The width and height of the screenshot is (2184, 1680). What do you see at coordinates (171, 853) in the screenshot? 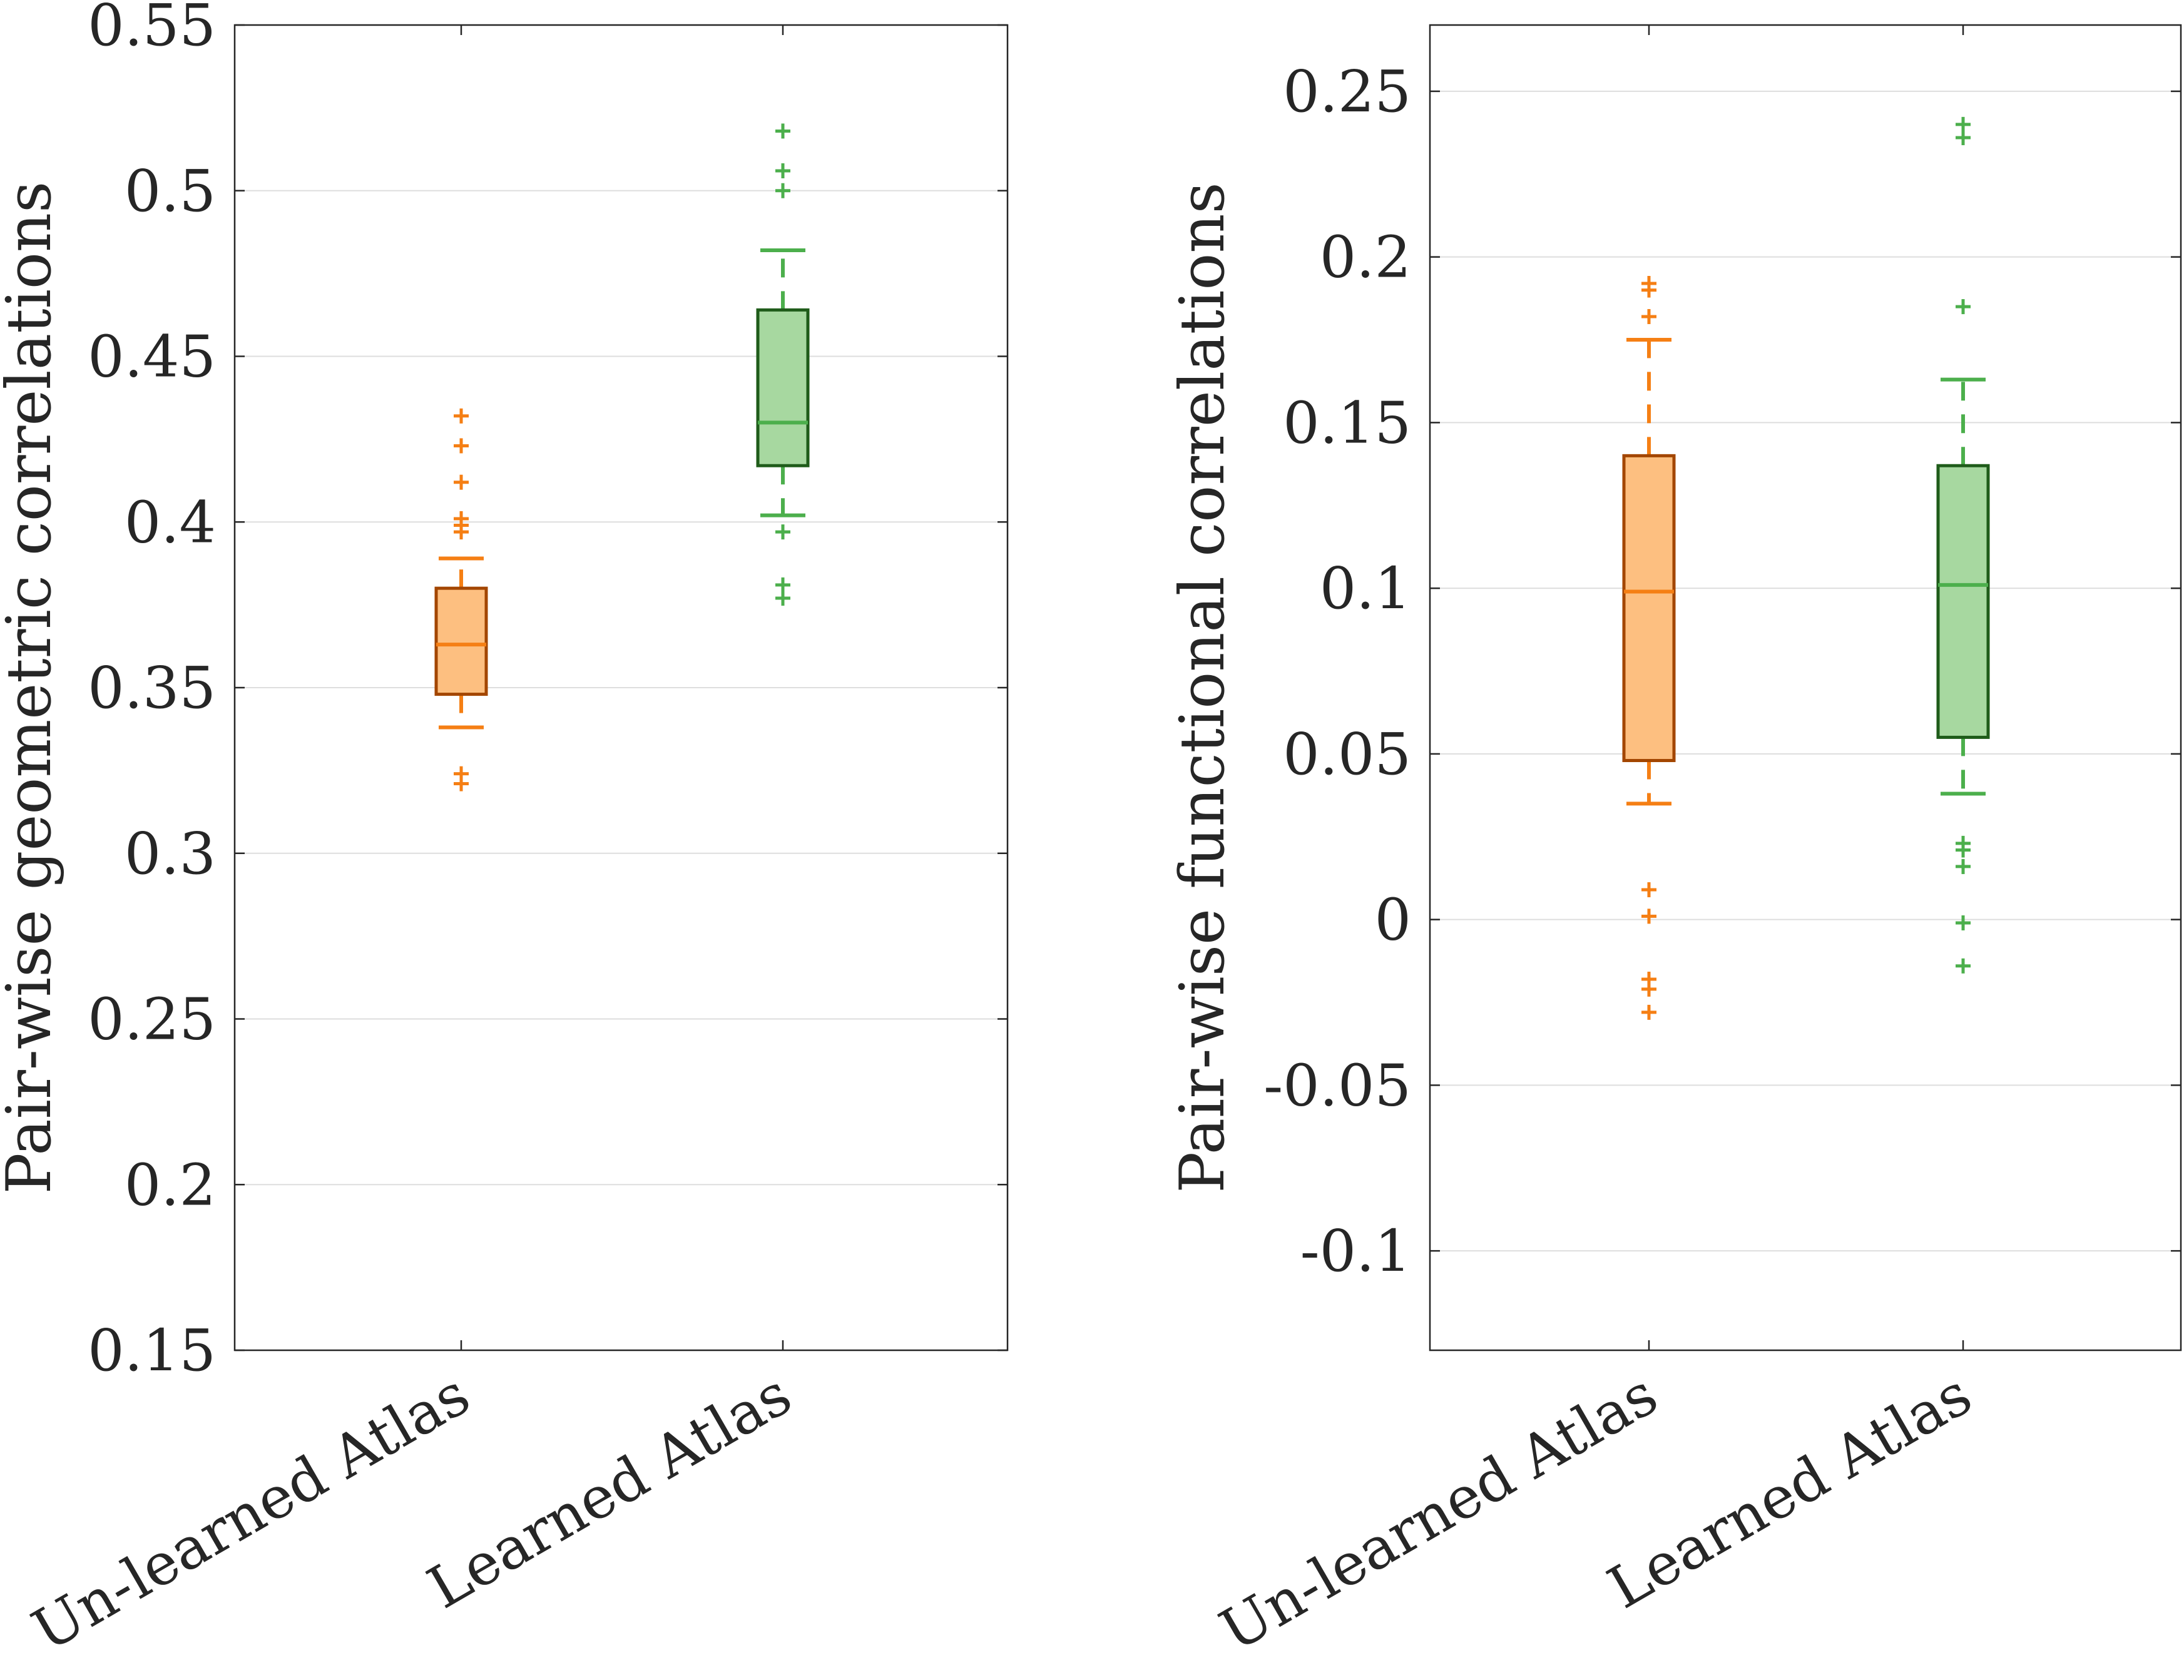
I see `y-tick-label: 0.3` at bounding box center [171, 853].